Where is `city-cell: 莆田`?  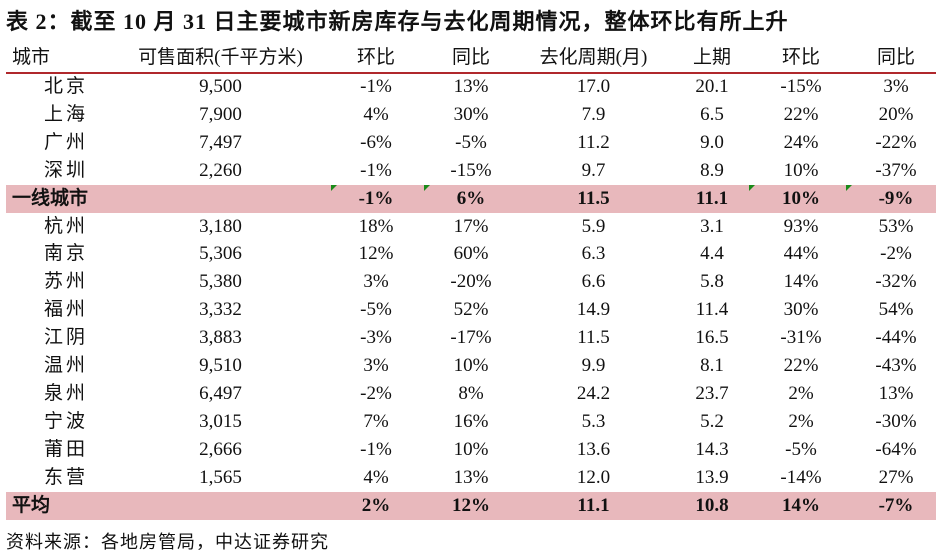
city-cell: 莆田 is located at coordinates (65, 449).